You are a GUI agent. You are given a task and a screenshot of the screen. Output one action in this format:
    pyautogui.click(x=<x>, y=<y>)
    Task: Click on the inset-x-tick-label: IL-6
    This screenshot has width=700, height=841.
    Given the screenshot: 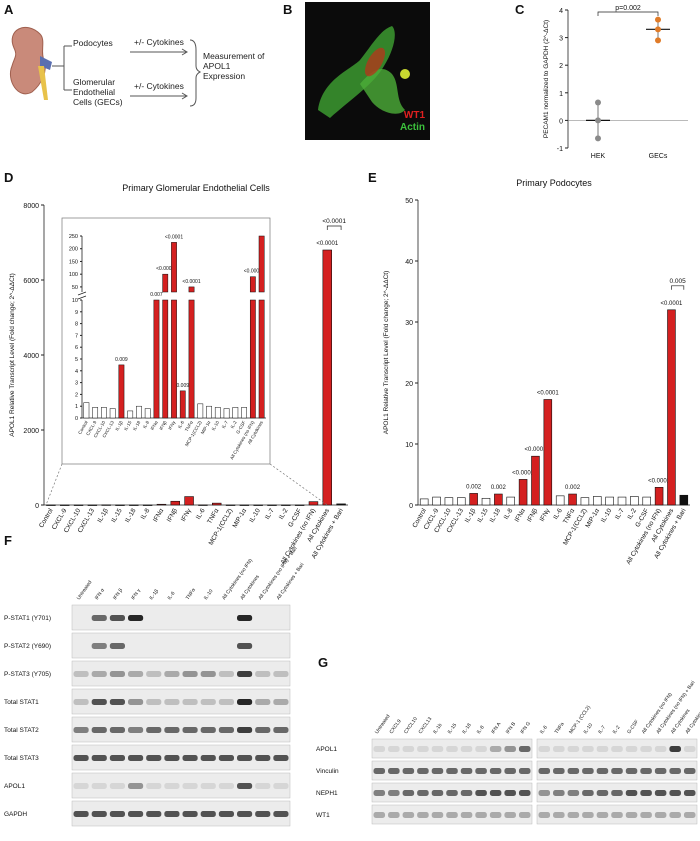 What is the action you would take?
    pyautogui.click(x=181, y=425)
    